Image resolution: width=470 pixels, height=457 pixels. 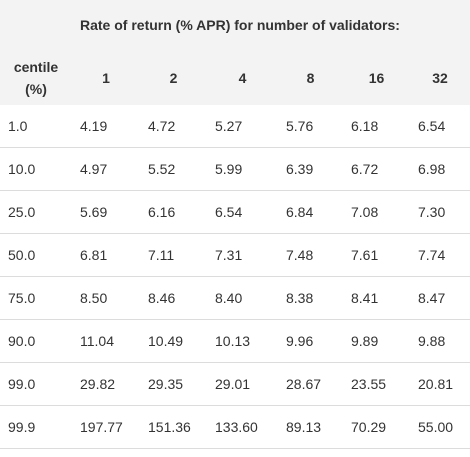 I want to click on rate-cell: 6.39, so click(x=310, y=169).